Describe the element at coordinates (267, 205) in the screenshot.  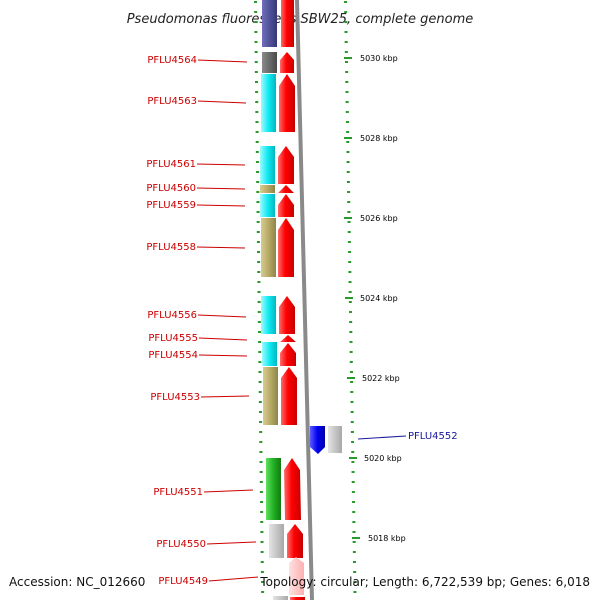
I see `cog-bar-pflu4559` at that location.